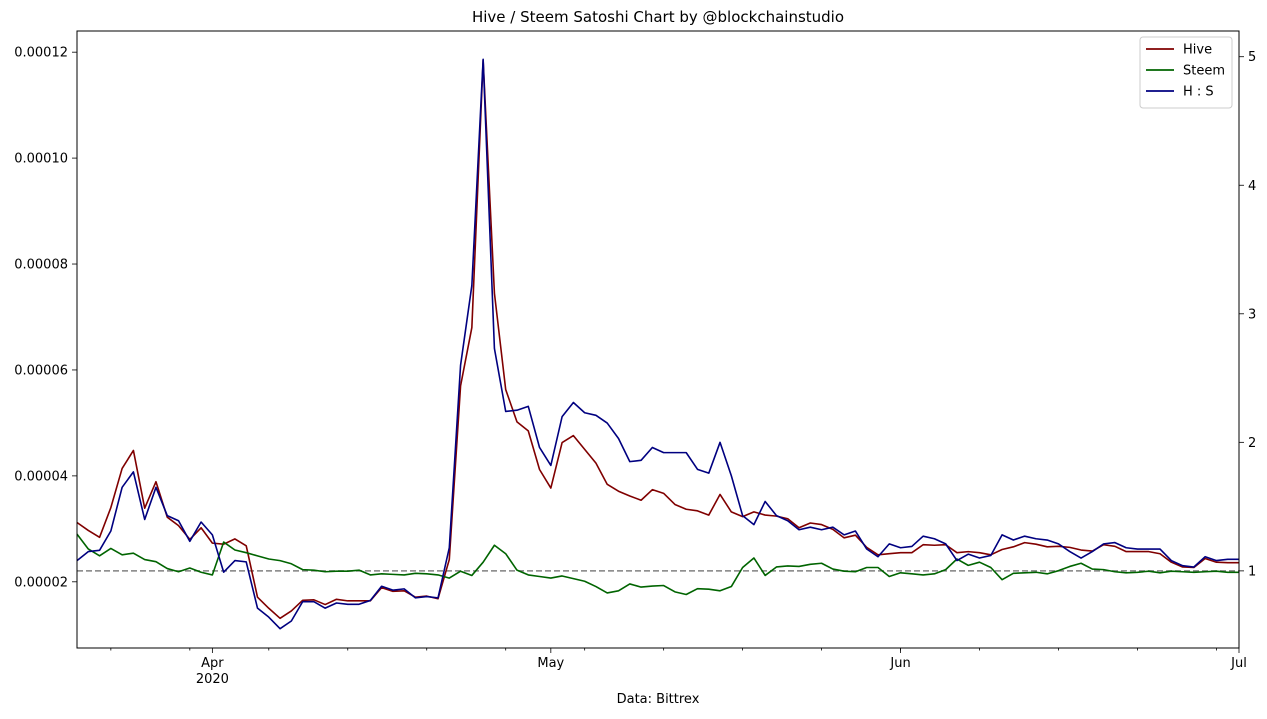 This screenshot has height=719, width=1267. I want to click on y-right-tick-label: 4, so click(1252, 186).